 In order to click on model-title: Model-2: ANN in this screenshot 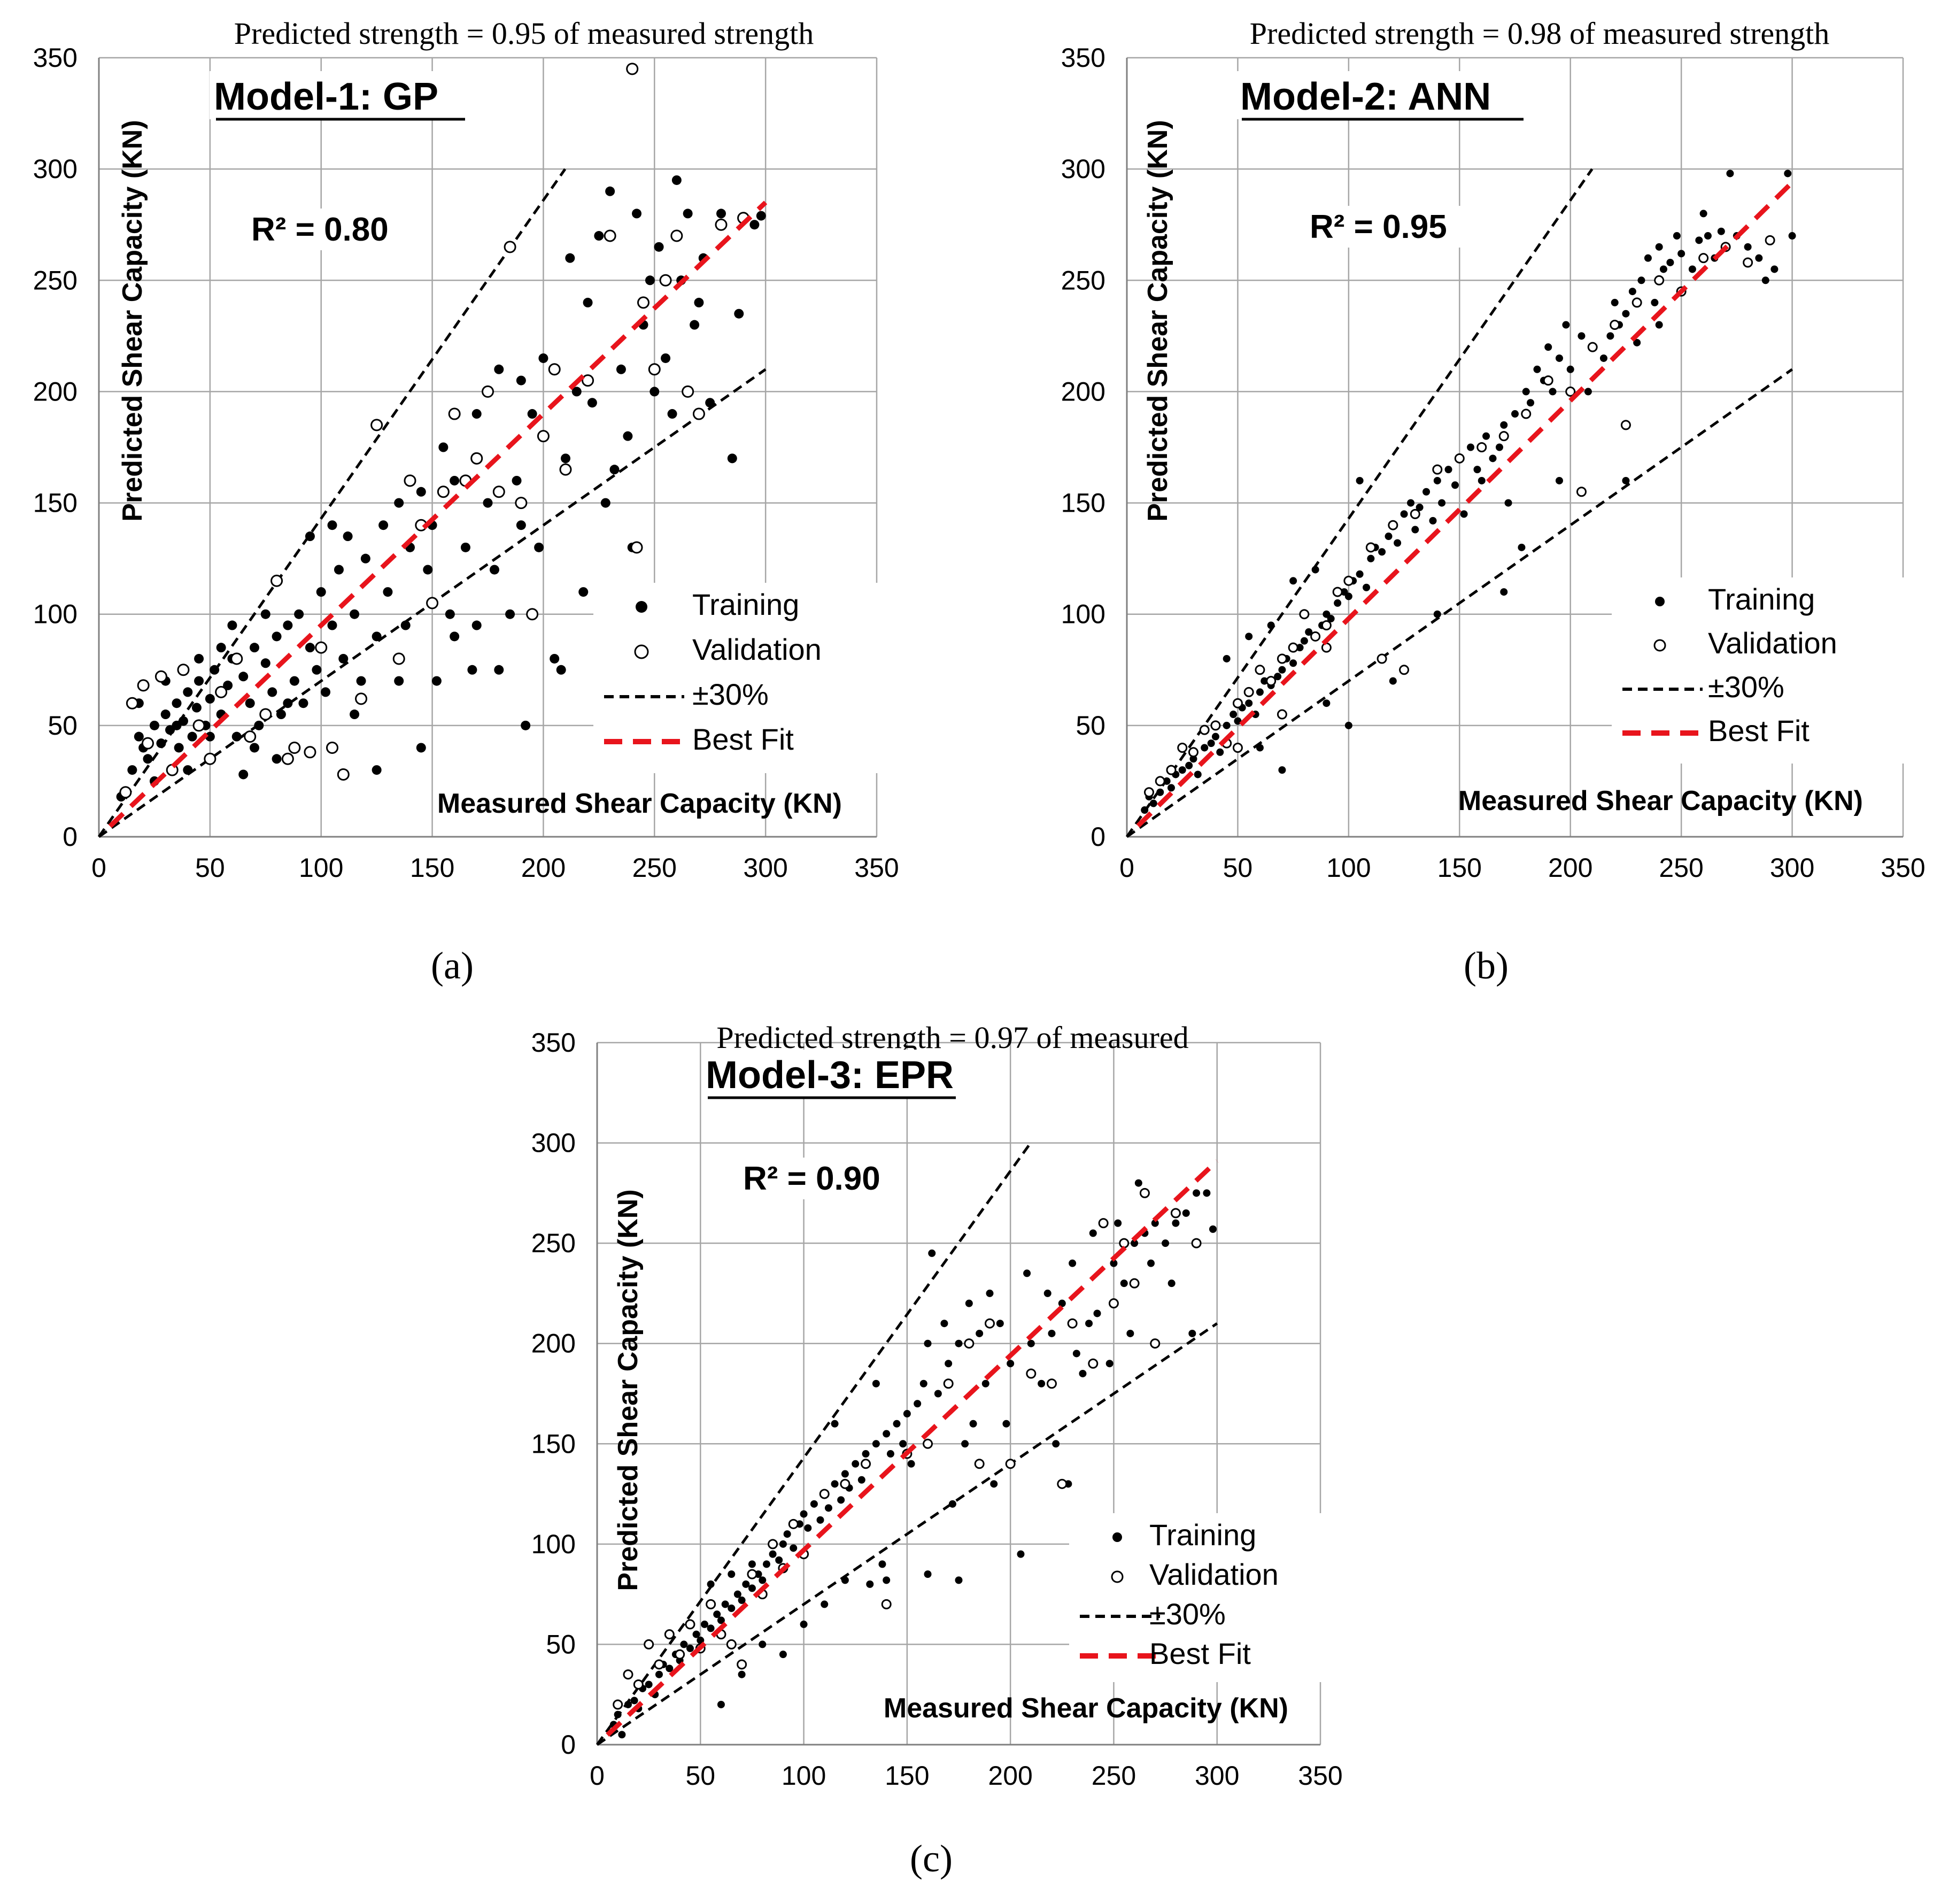, I will do `click(1365, 96)`.